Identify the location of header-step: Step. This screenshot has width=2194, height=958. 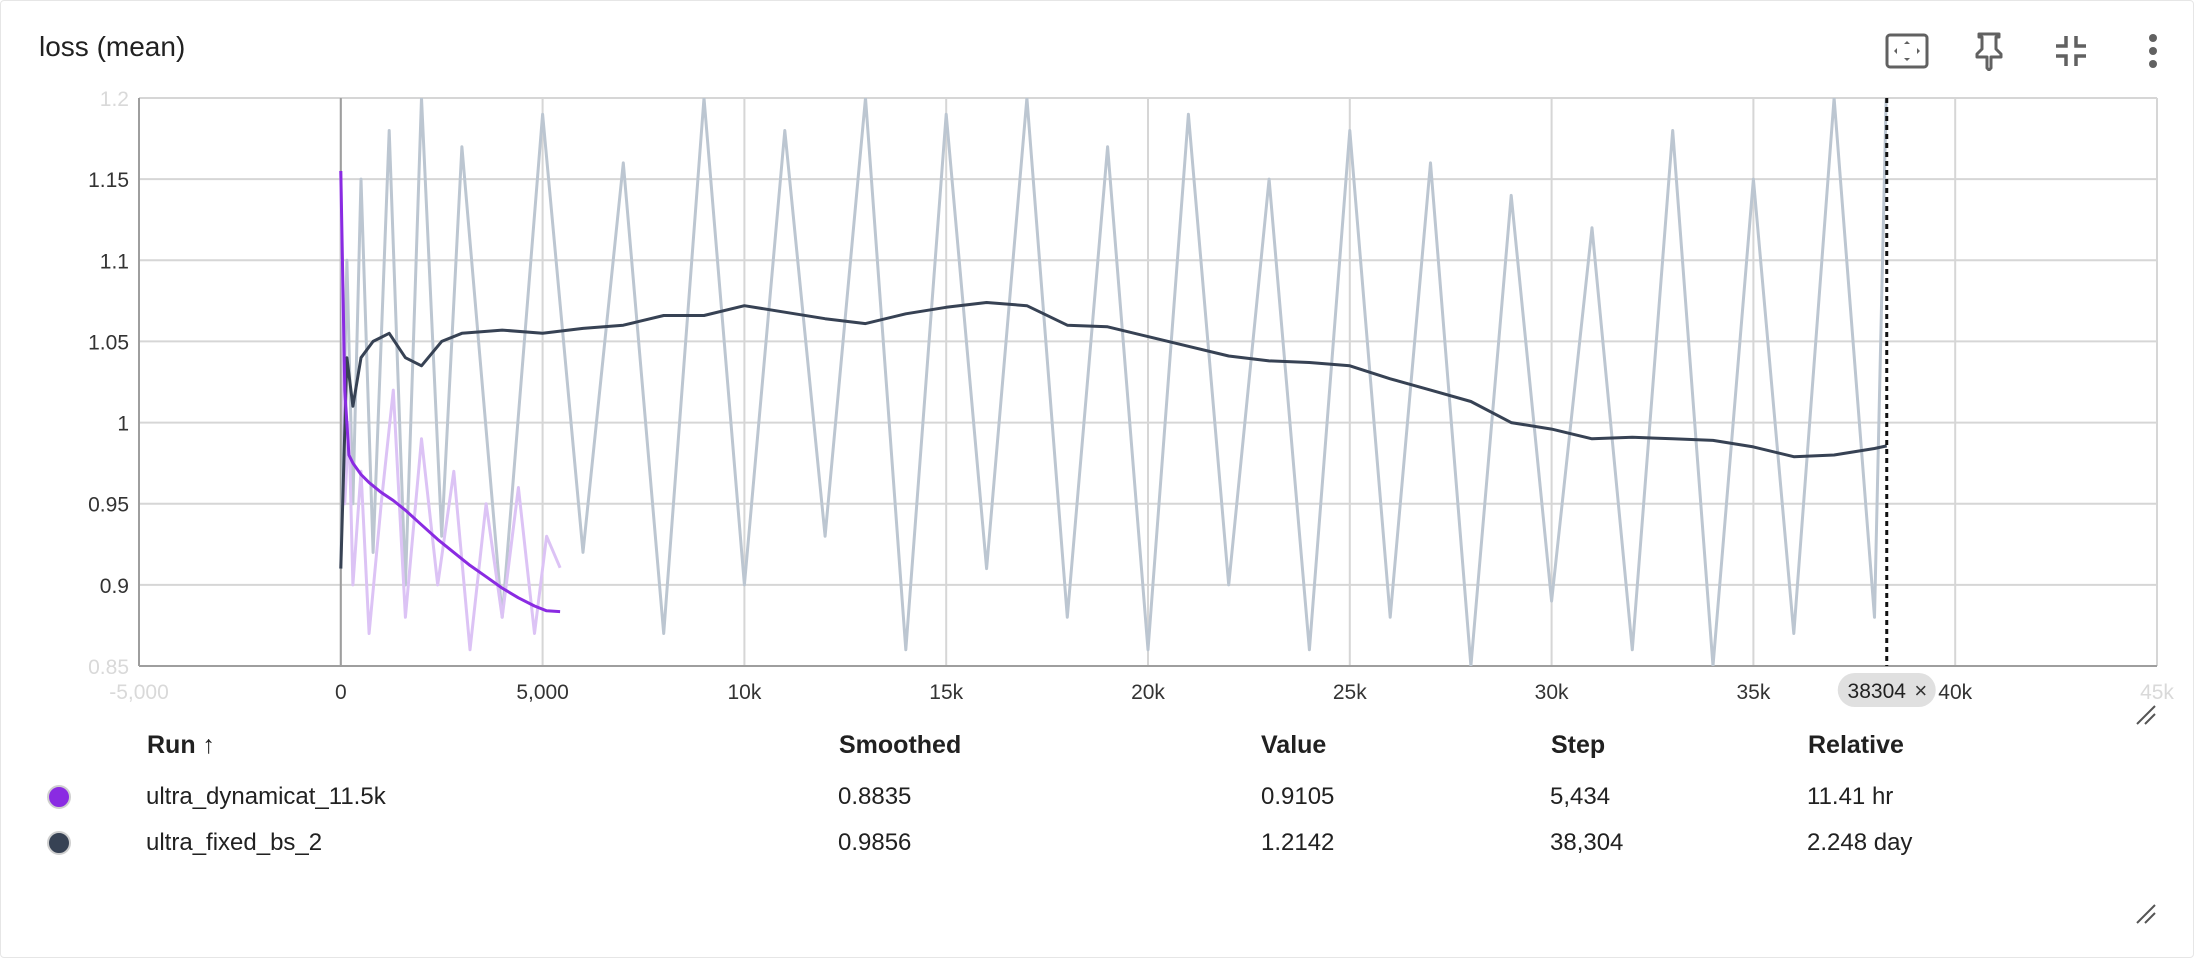
(1578, 745).